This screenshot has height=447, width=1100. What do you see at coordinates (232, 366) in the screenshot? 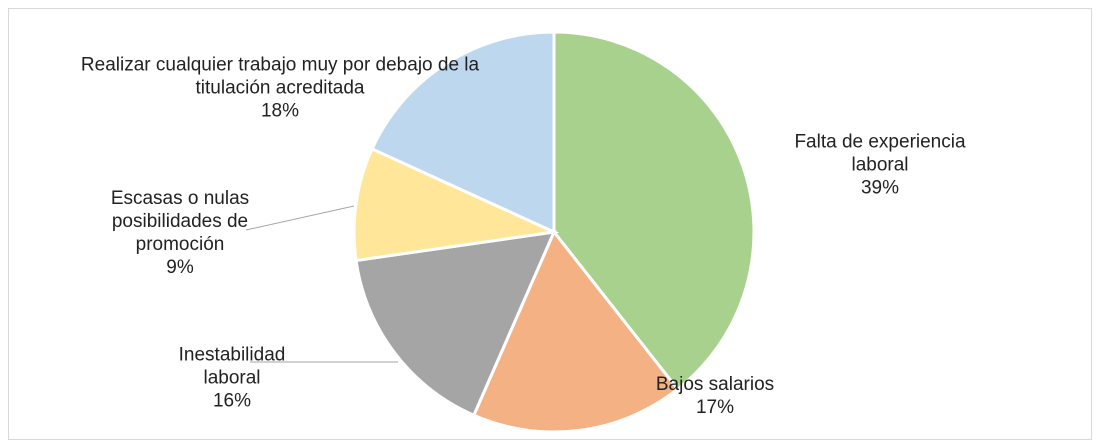
I see `category-label: Inestabilidad laboral` at bounding box center [232, 366].